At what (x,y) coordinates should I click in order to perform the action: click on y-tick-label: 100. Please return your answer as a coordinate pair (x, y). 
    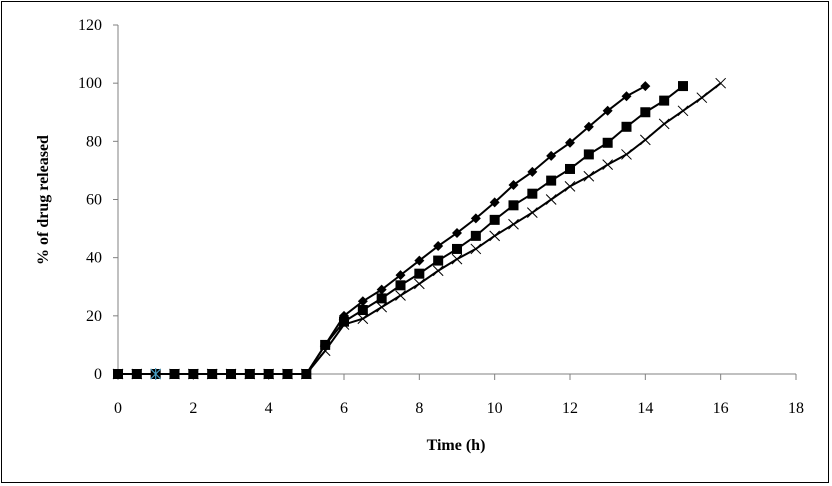
    Looking at the image, I should click on (90, 83).